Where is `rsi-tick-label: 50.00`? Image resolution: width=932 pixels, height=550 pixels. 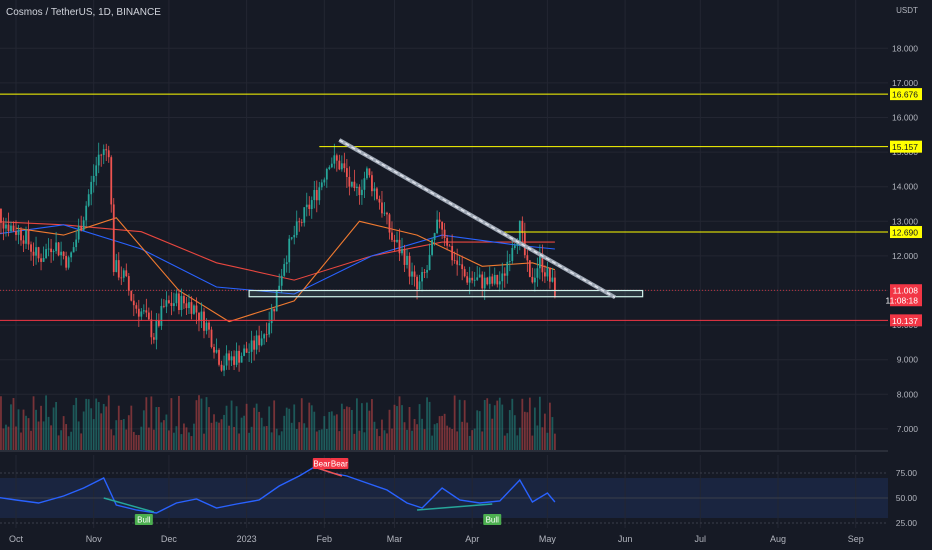
rsi-tick-label: 50.00 is located at coordinates (907, 498).